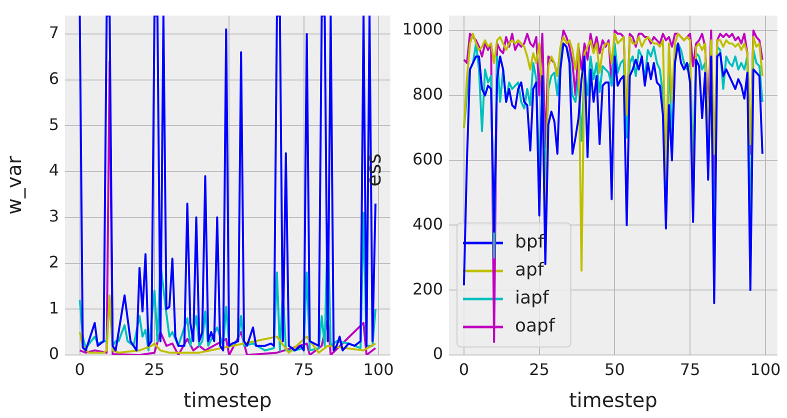 This screenshot has height=418, width=787. Describe the element at coordinates (535, 326) in the screenshot. I see `legend-label: oapf` at that location.